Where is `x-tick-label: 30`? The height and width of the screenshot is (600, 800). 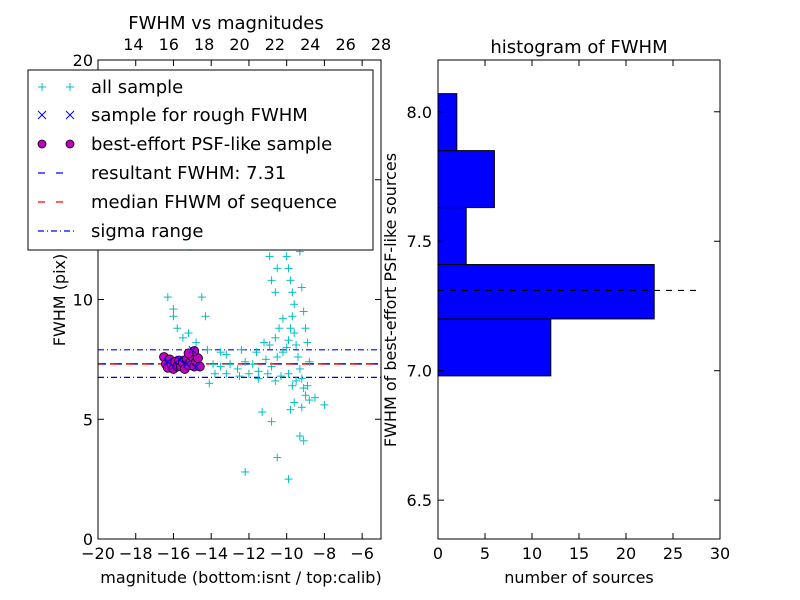
x-tick-label: 30 is located at coordinates (720, 553).